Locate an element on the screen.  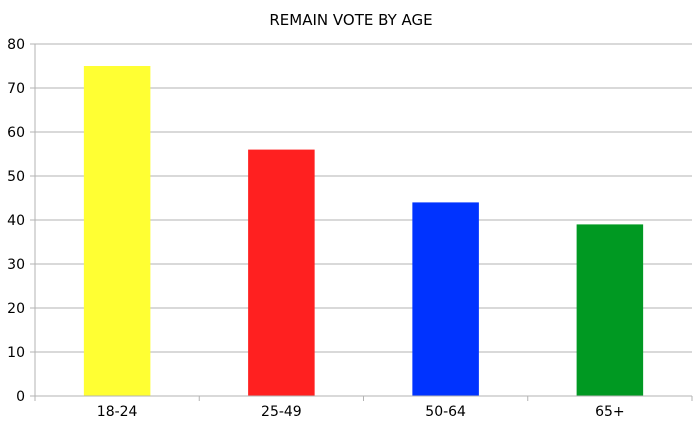
x-tick-label: 25-49 is located at coordinates (281, 412).